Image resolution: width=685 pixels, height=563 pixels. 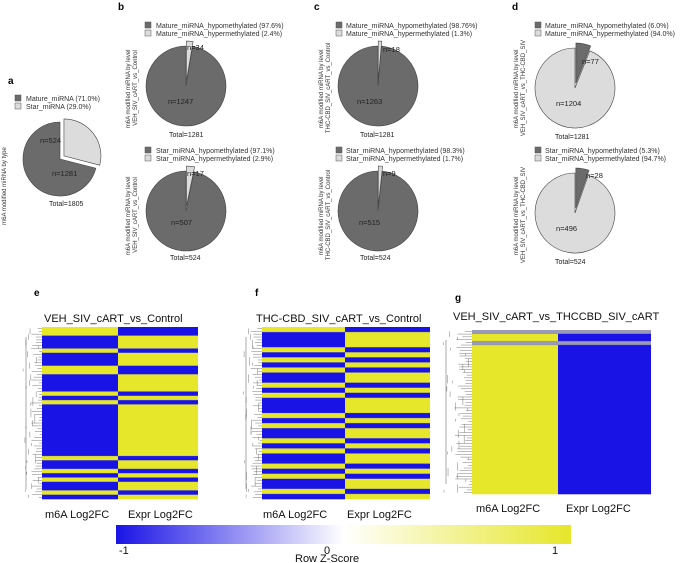 What do you see at coordinates (508, 509) in the screenshot?
I see `column-label-1: m6A Log2FC` at bounding box center [508, 509].